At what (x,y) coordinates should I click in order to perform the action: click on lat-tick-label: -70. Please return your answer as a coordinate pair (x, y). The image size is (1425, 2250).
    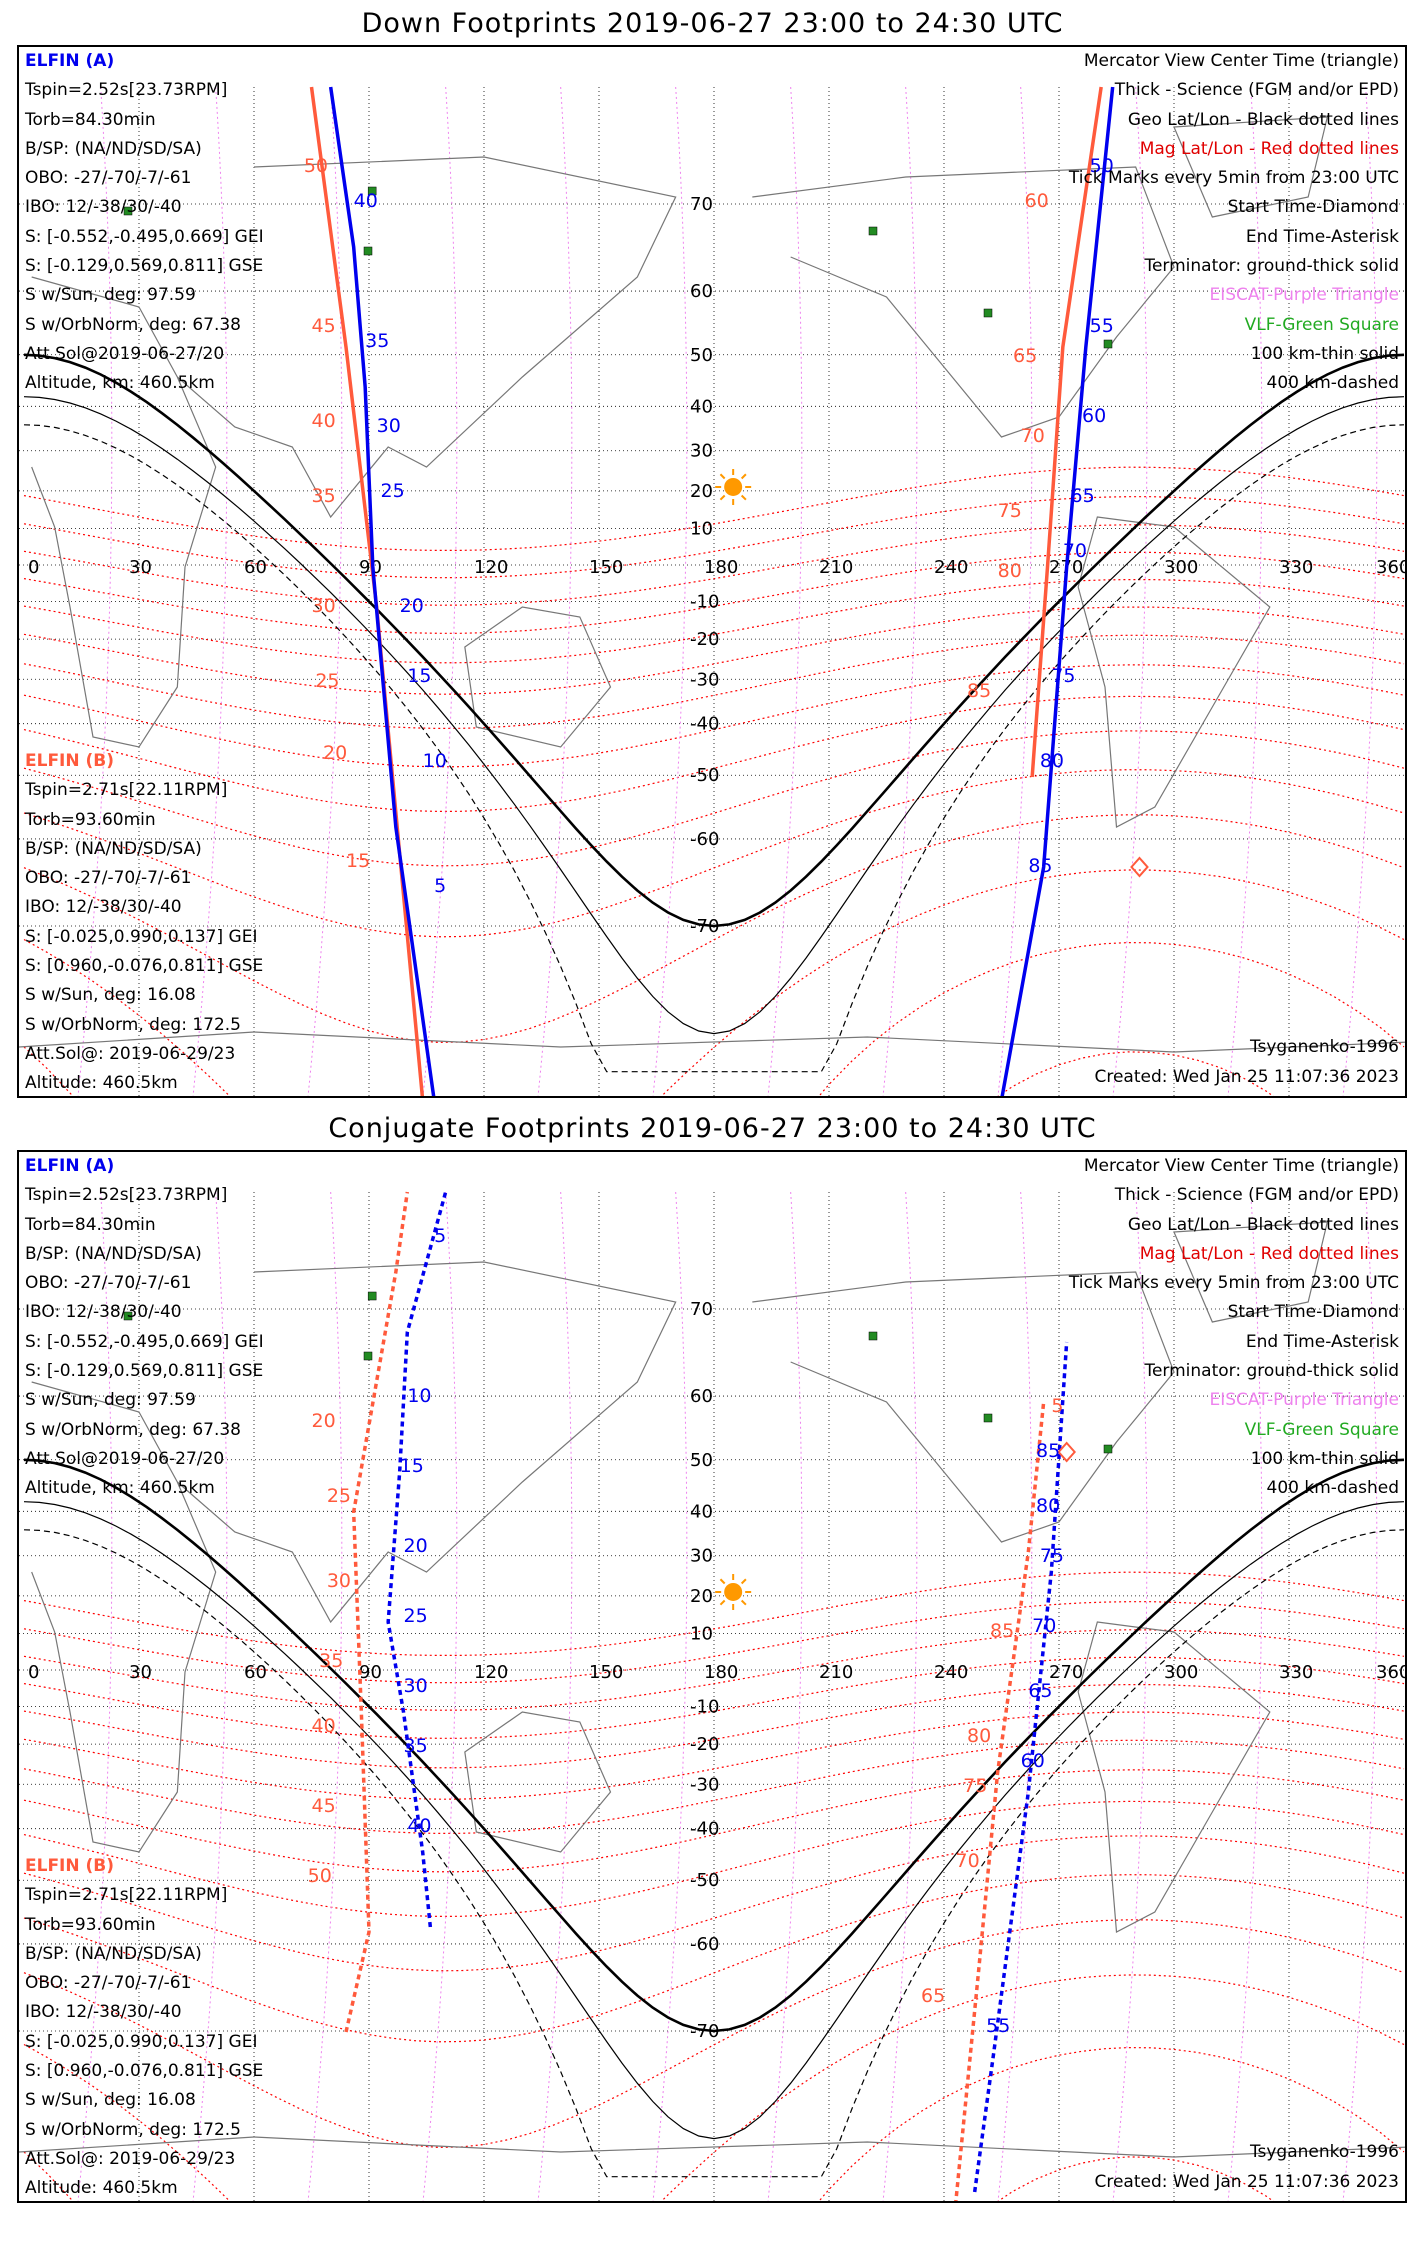
    Looking at the image, I should click on (704, 2031).